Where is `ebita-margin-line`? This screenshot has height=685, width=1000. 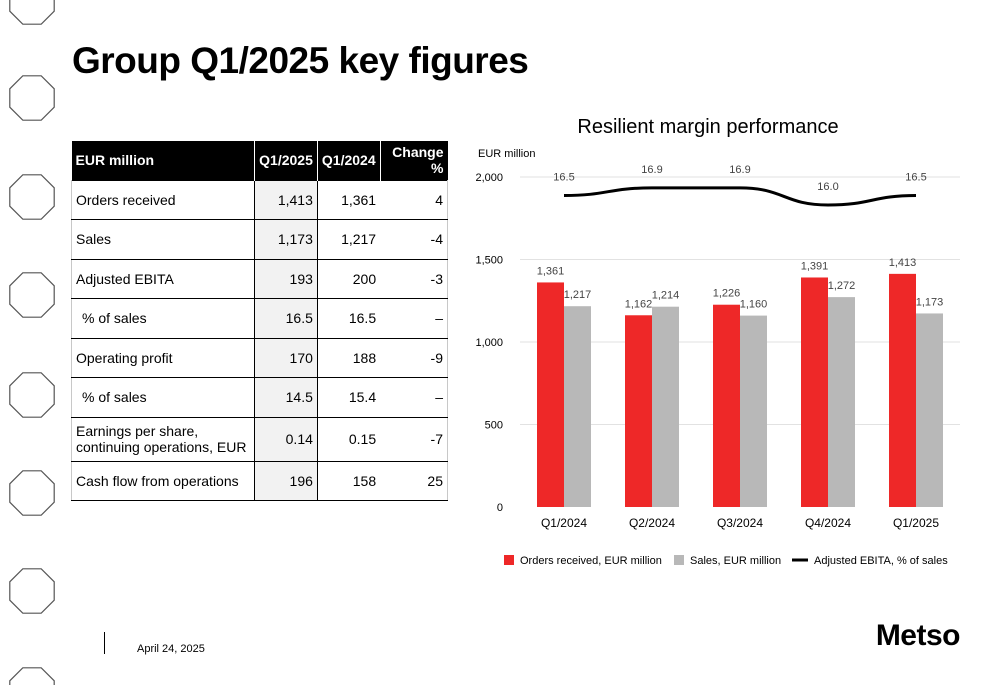
ebita-margin-line is located at coordinates (740, 196).